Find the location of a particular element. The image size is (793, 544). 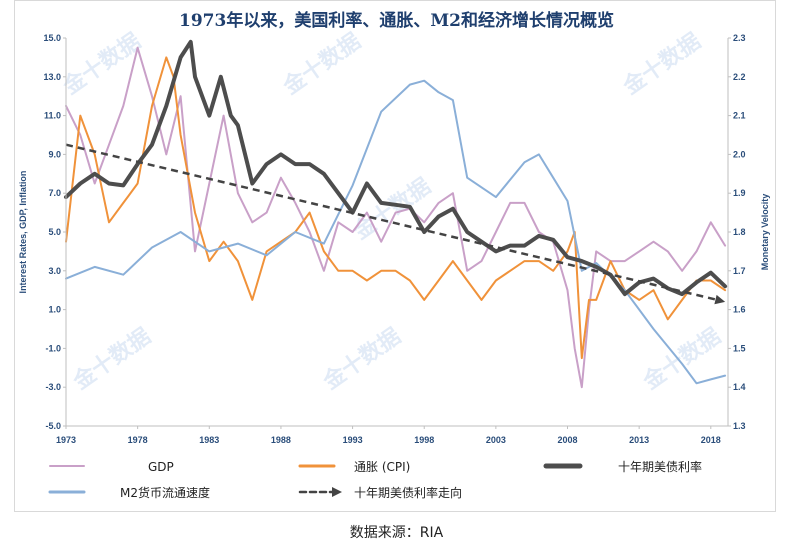

x-tick-label: 1973 is located at coordinates (66, 440).